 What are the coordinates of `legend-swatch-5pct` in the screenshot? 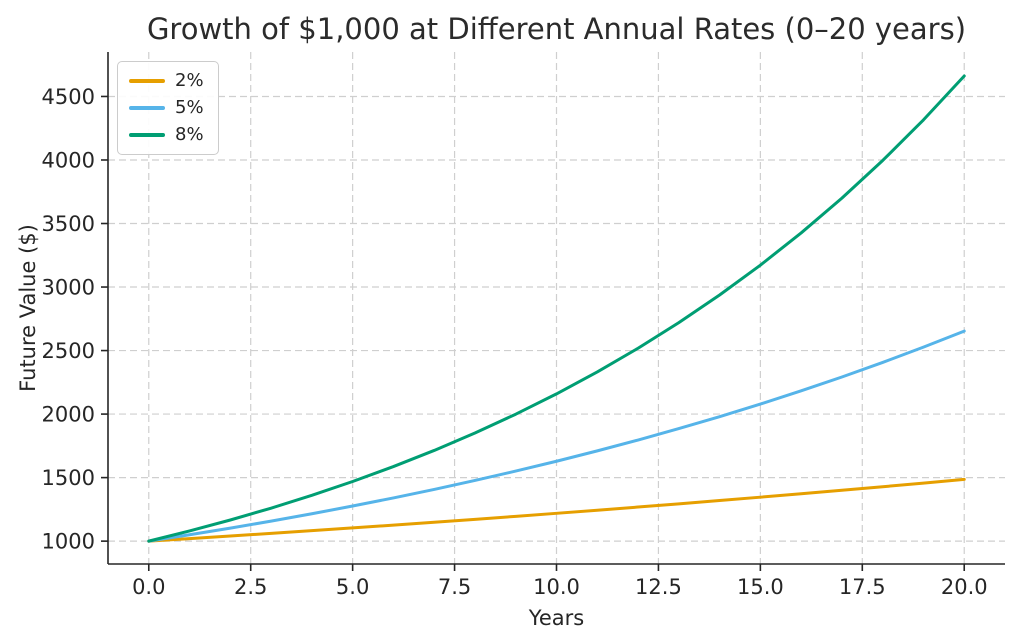 It's located at (147, 108).